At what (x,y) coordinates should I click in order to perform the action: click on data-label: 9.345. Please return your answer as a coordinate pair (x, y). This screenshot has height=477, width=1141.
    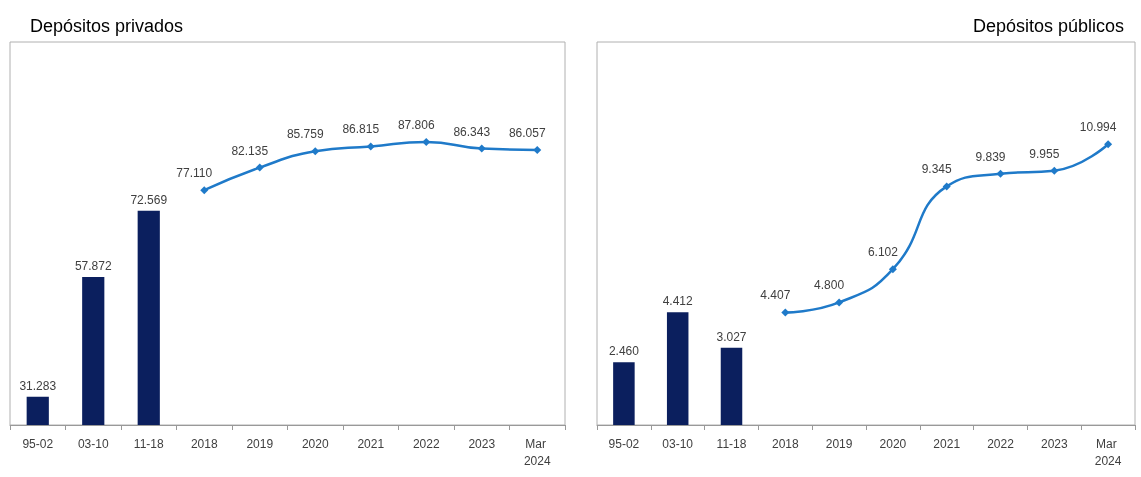
    Looking at the image, I should click on (937, 169).